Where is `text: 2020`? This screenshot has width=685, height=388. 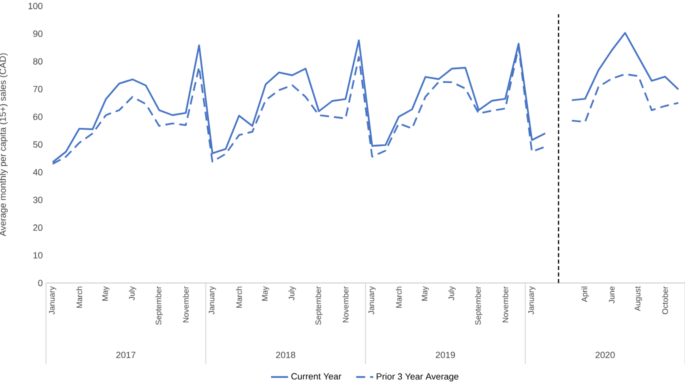 text: 2020 is located at coordinates (605, 355).